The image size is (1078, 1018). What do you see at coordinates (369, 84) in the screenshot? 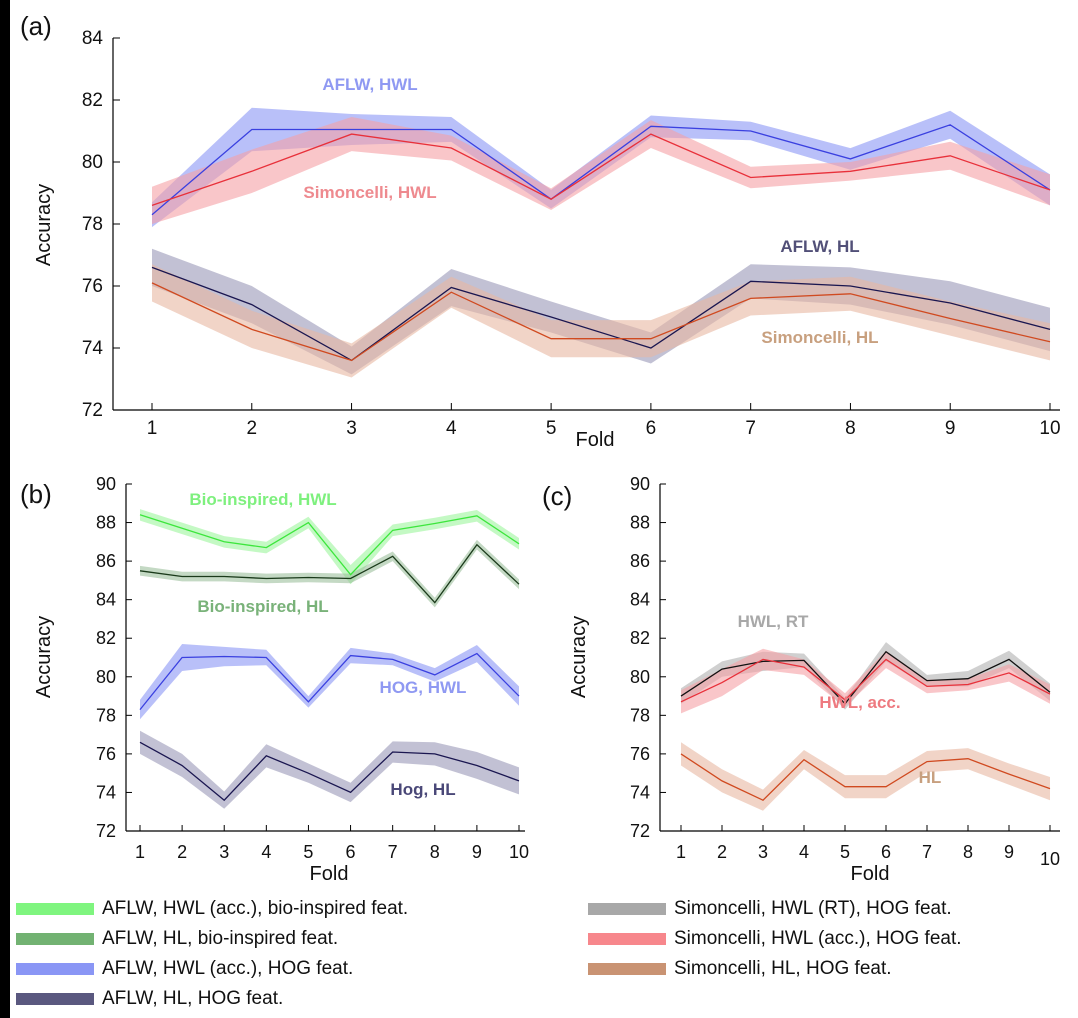
I see `series-annotation: AFLW, HWL` at bounding box center [369, 84].